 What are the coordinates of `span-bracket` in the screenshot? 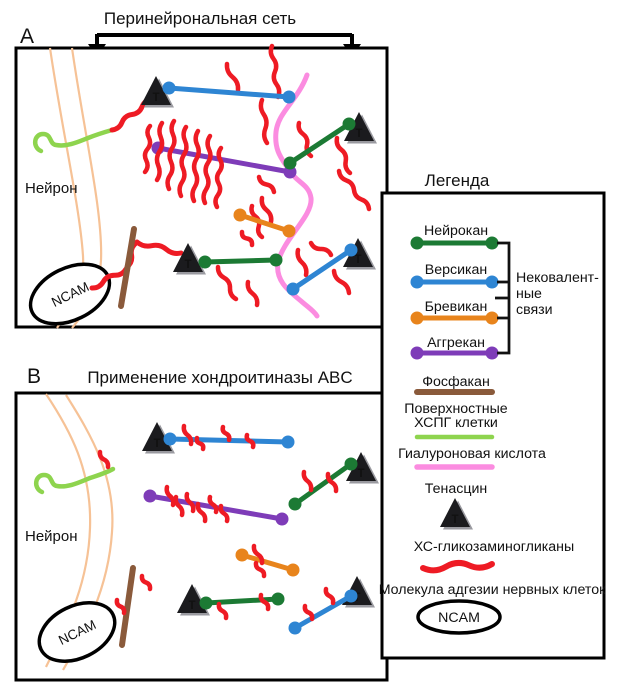 It's located at (224, 39).